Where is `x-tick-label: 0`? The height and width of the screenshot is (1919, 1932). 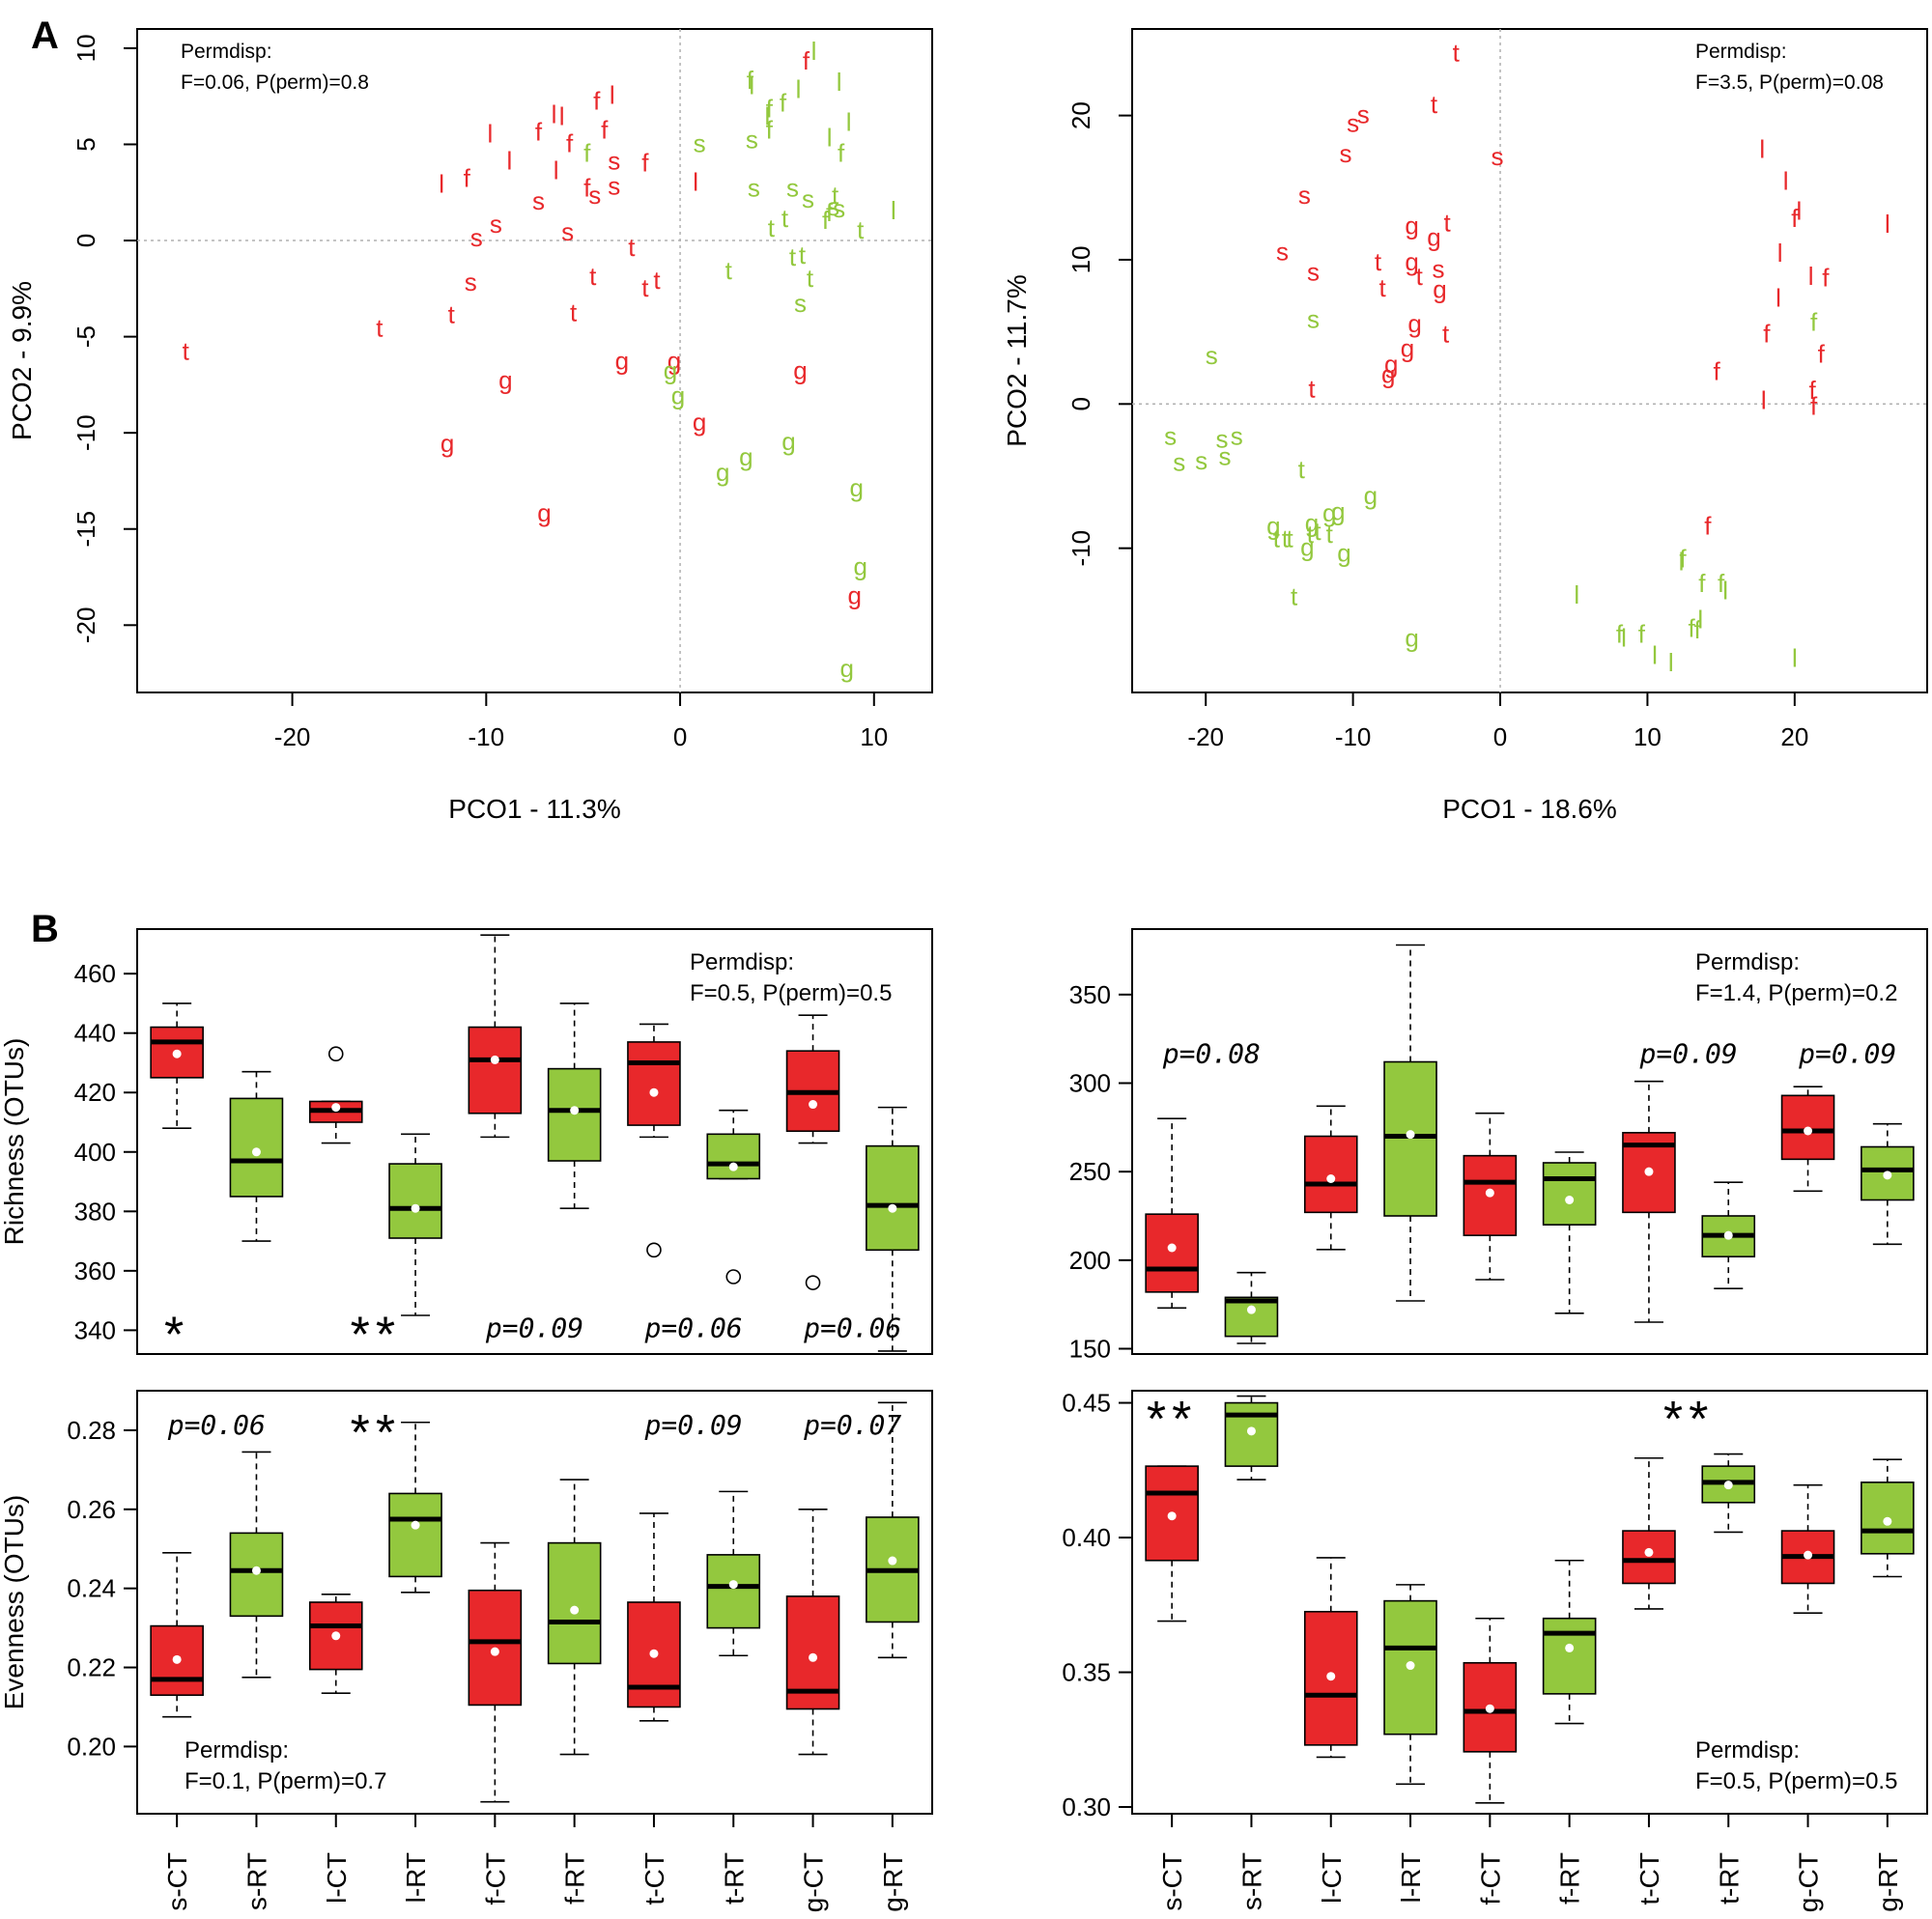 x-tick-label: 0 is located at coordinates (680, 736).